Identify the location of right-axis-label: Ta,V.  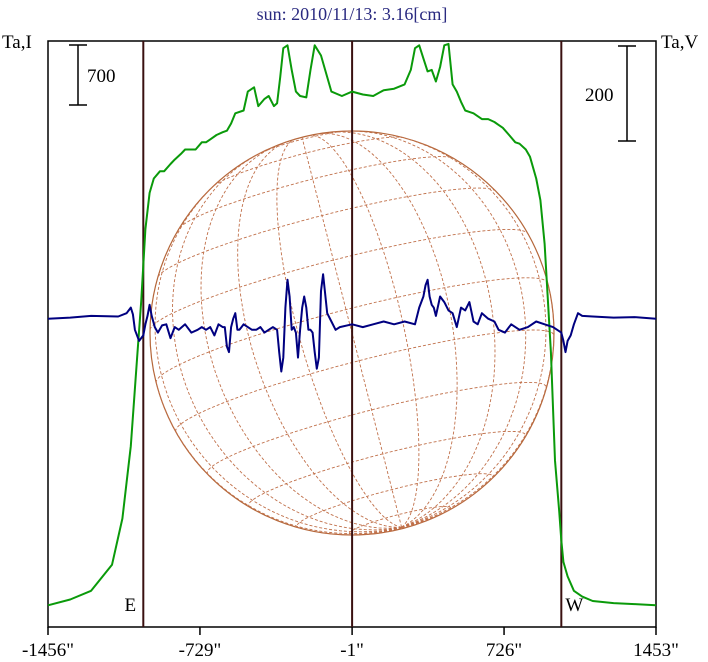
(679, 42).